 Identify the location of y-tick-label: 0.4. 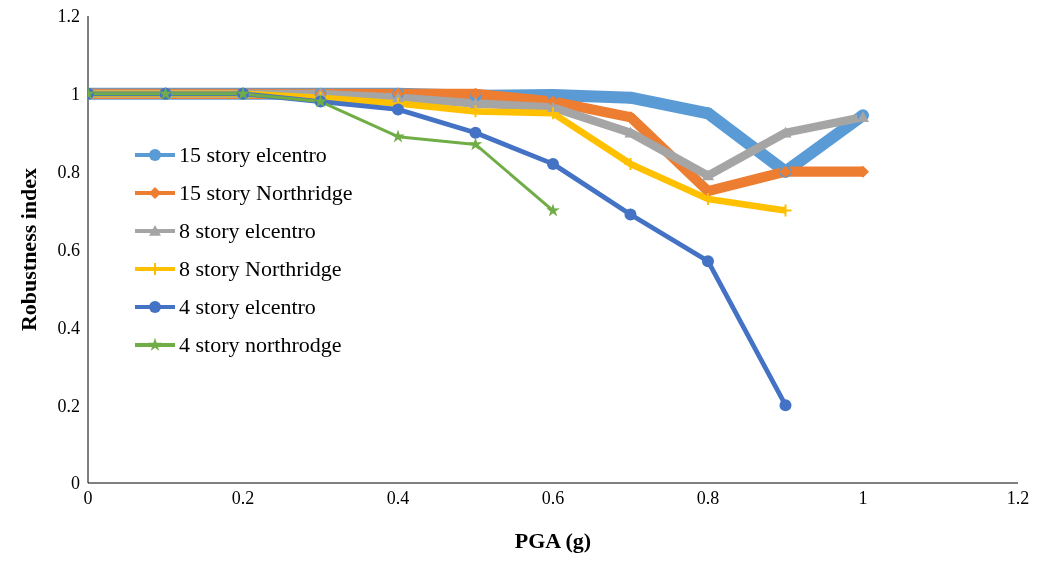
(68, 327).